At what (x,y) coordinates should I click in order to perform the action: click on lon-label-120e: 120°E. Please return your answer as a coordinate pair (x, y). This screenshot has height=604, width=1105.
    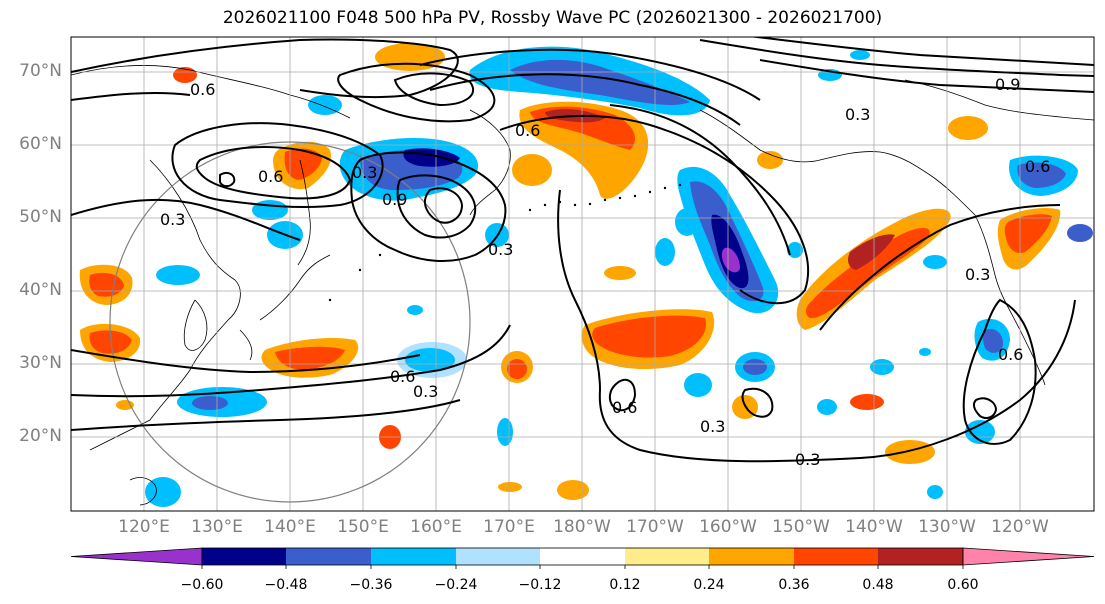
    Looking at the image, I should click on (144, 527).